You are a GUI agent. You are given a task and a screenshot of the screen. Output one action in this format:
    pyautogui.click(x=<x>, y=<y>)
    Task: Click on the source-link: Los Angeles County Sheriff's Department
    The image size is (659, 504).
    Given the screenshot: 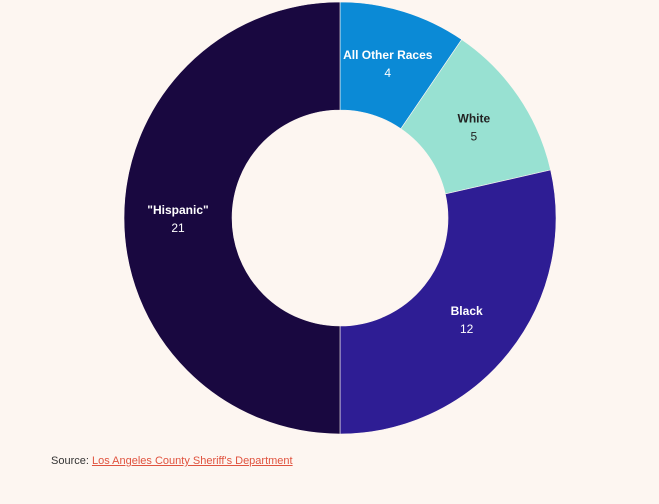 What is the action you would take?
    pyautogui.click(x=192, y=461)
    